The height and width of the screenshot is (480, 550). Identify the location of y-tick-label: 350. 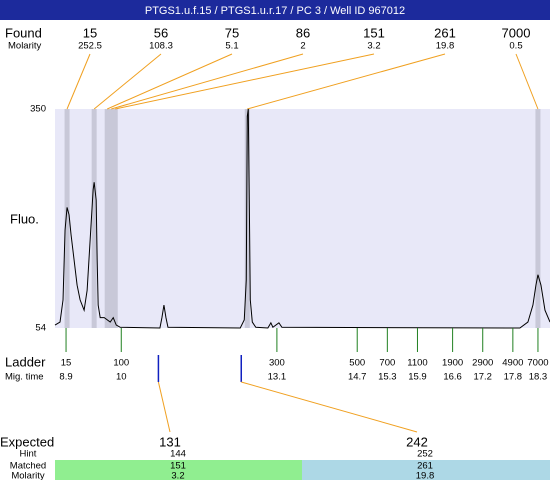
(38, 109).